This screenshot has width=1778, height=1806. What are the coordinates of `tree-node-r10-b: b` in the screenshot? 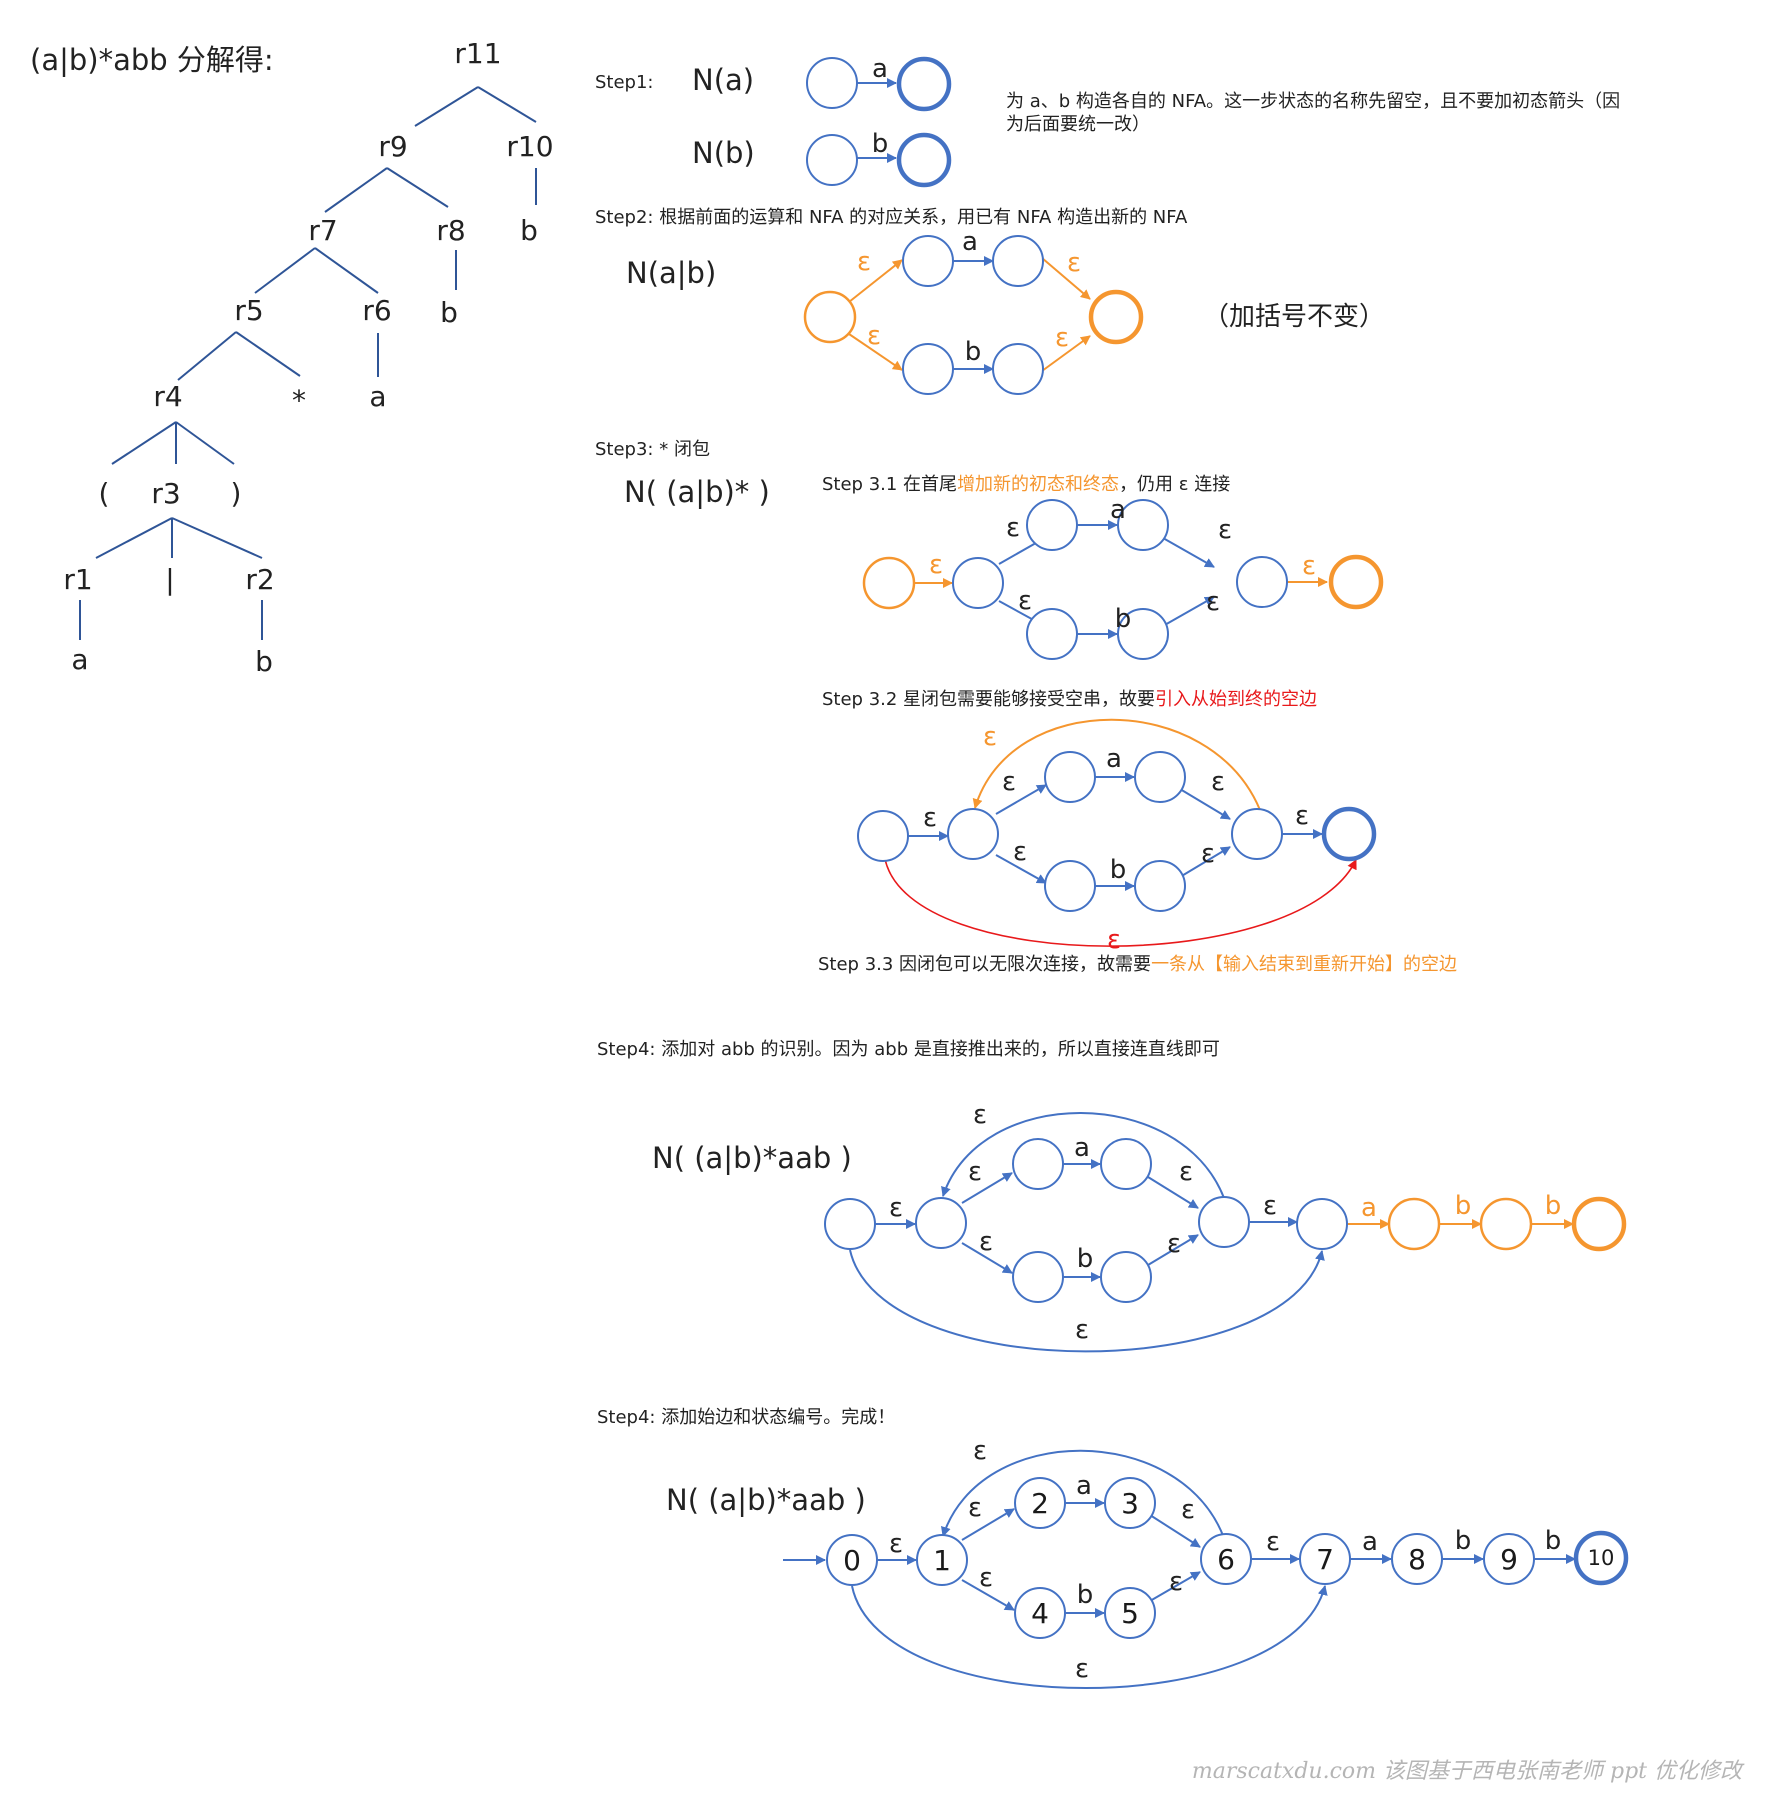 It's located at (529, 230).